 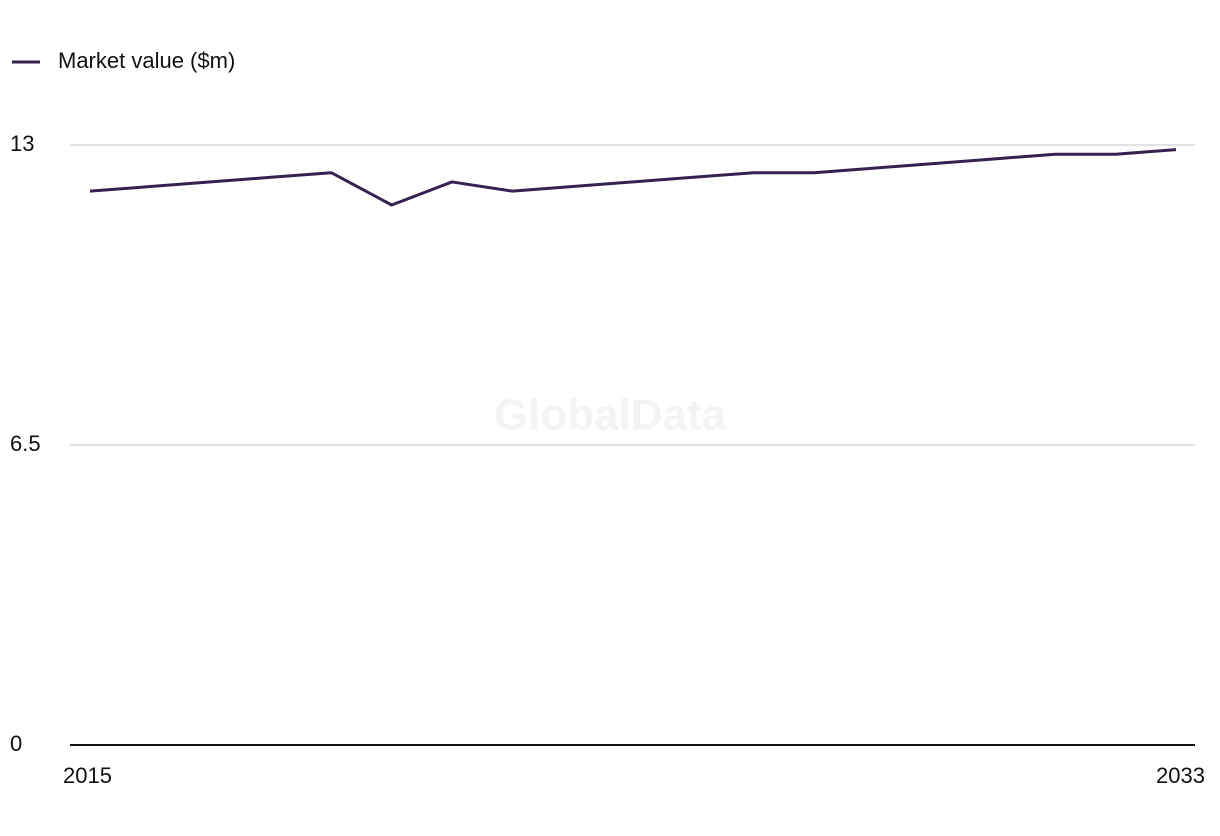 I want to click on x-tick-label: 2015, so click(x=87, y=775).